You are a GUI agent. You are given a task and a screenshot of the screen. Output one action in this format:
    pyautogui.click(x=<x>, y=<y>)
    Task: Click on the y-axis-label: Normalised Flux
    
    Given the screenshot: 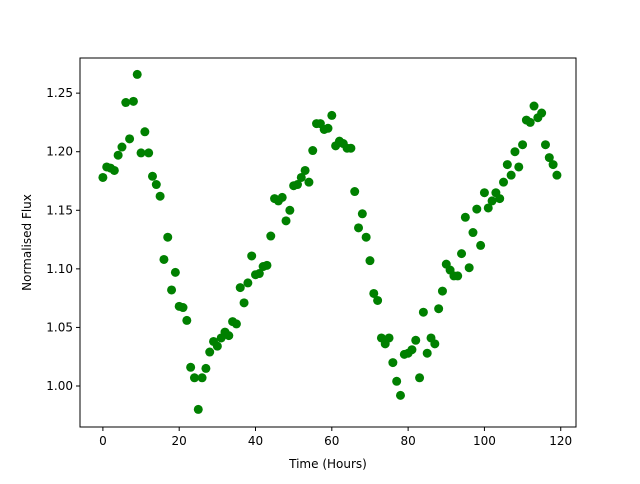 What is the action you would take?
    pyautogui.click(x=27, y=242)
    